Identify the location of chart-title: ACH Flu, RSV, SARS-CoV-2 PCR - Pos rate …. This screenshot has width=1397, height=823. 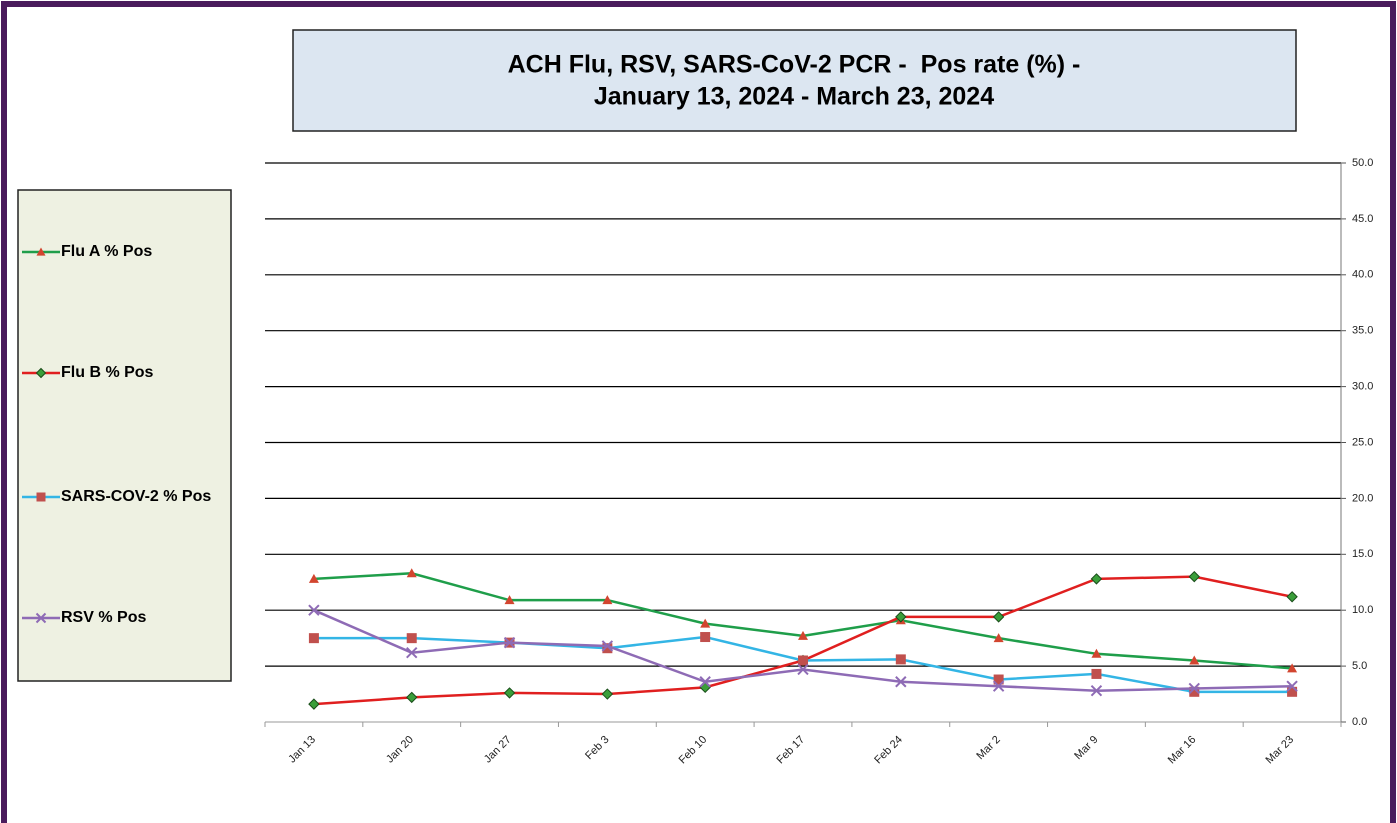
(794, 65).